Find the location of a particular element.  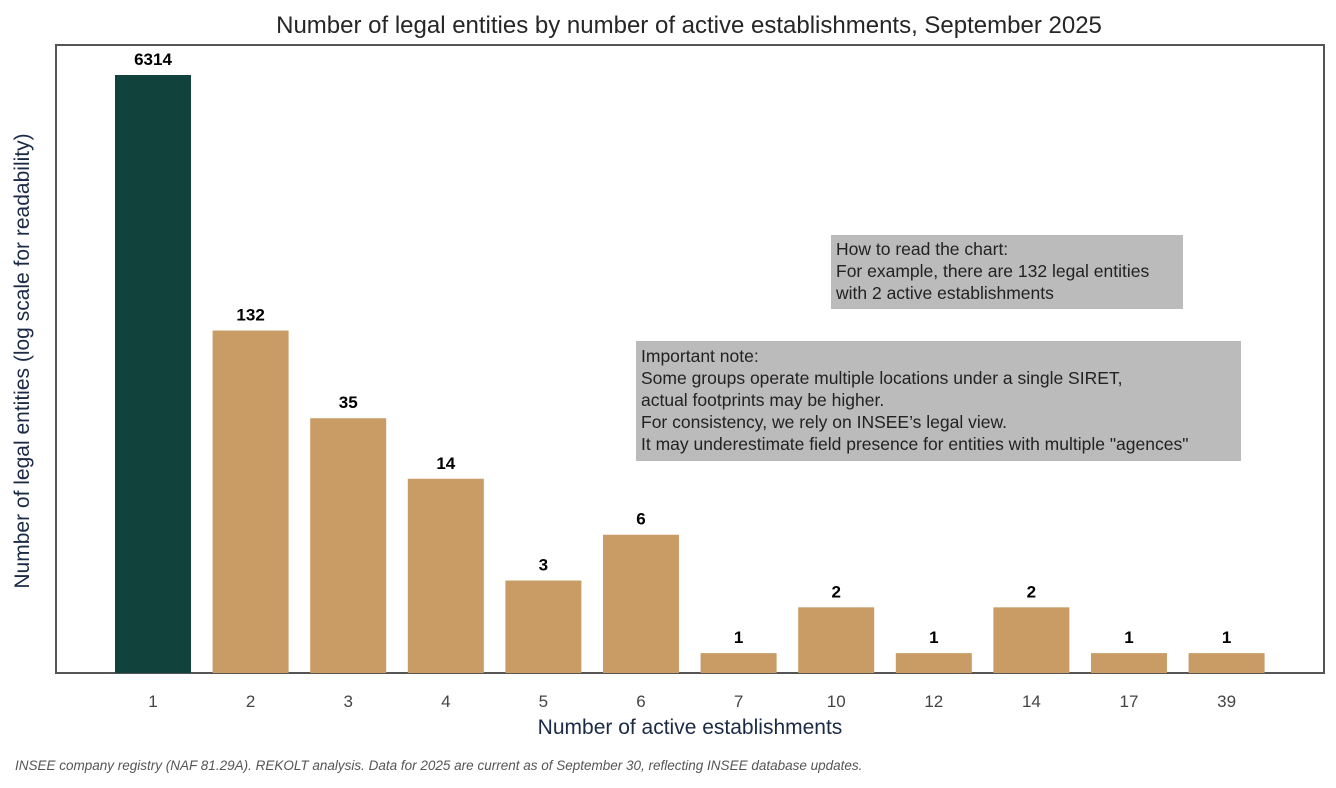

annotation-important-note-box is located at coordinates (938, 401).